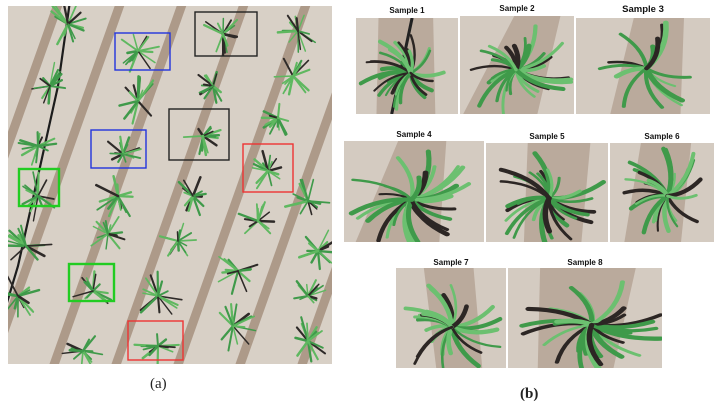  I want to click on sample-2: Sample 2, so click(517, 59).